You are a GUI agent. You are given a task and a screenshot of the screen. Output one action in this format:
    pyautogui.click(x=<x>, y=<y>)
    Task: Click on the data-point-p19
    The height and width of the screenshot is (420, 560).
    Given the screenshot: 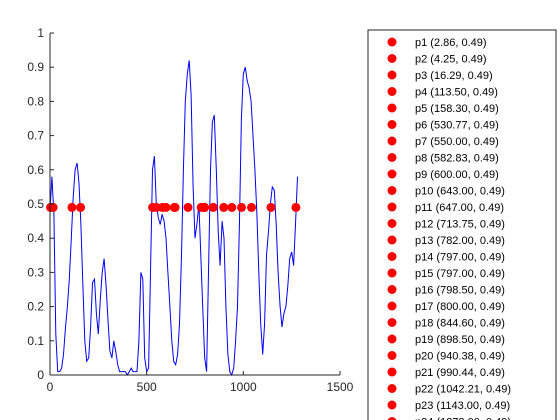 What is the action you would take?
    pyautogui.click(x=224, y=207)
    